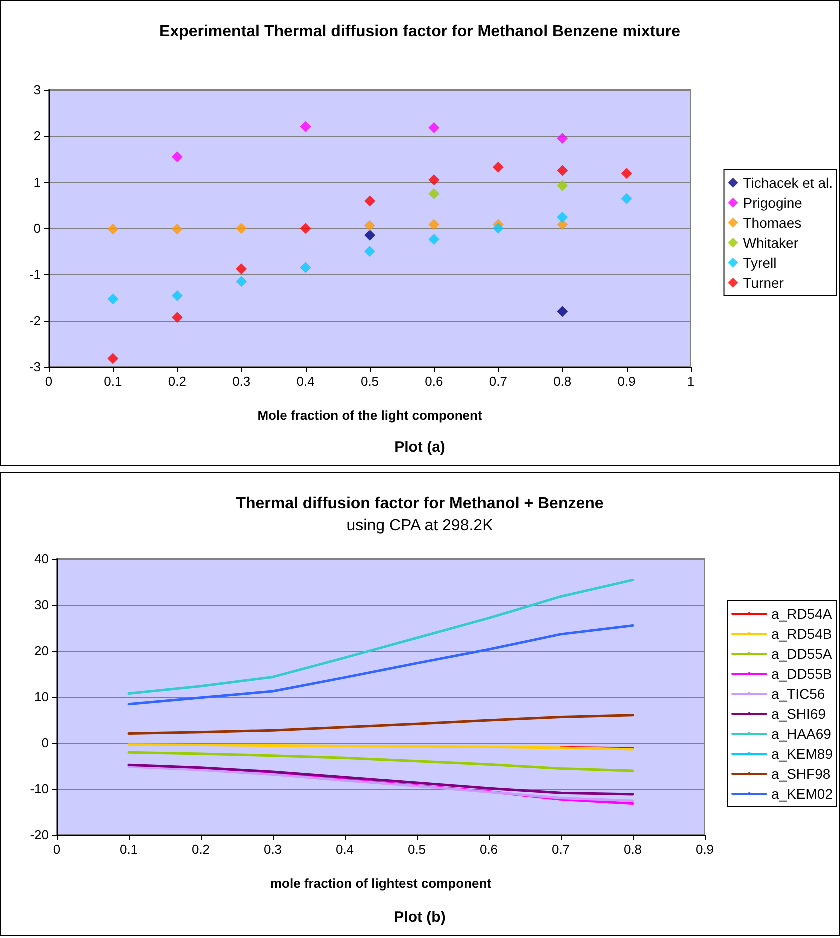  I want to click on legend-label: Whitaker, so click(771, 243).